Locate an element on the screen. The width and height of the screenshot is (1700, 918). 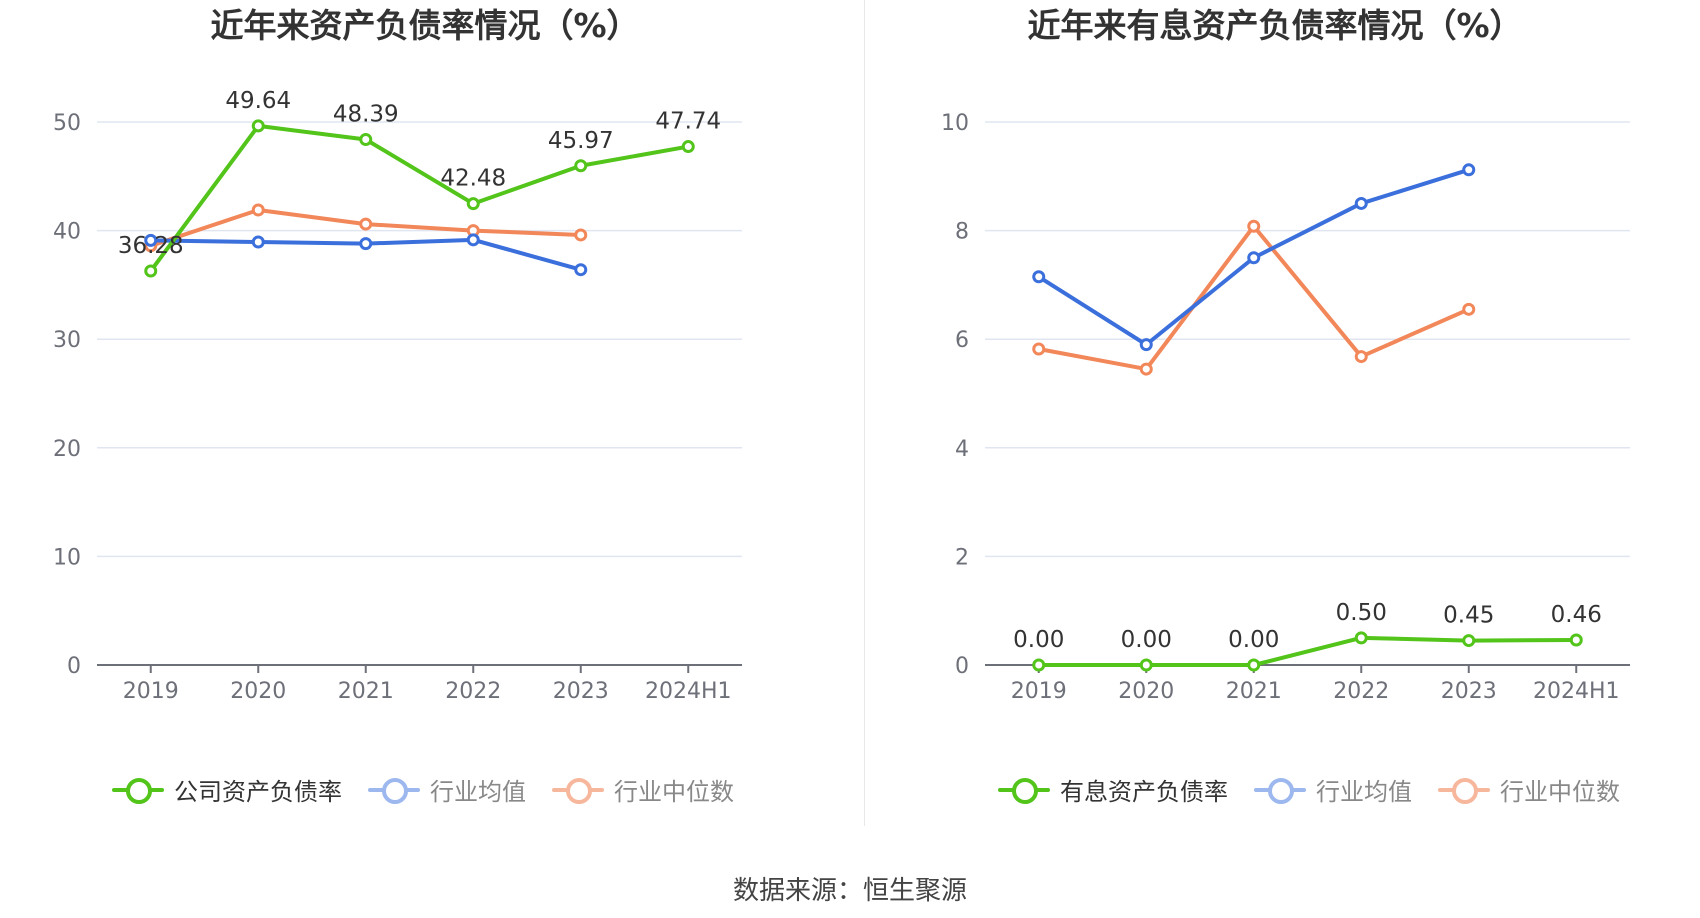
legend-item-interest-debt-ratio: 有息资产负债率 is located at coordinates (1113, 789).